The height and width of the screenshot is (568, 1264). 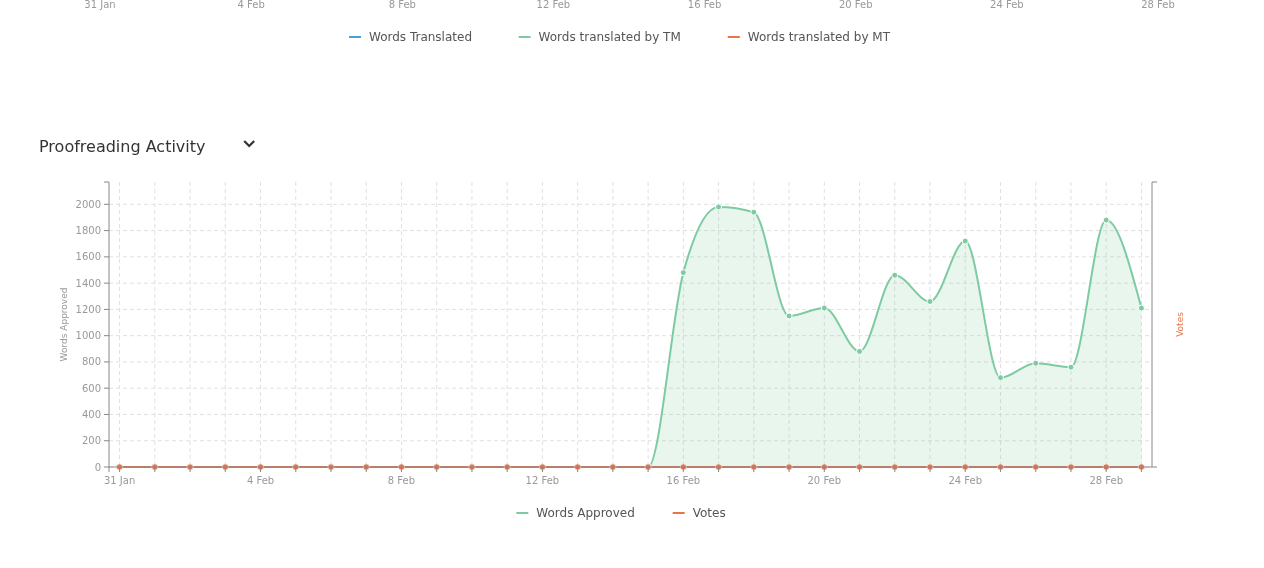 I want to click on category-label: 20 Feb, so click(x=855, y=5).